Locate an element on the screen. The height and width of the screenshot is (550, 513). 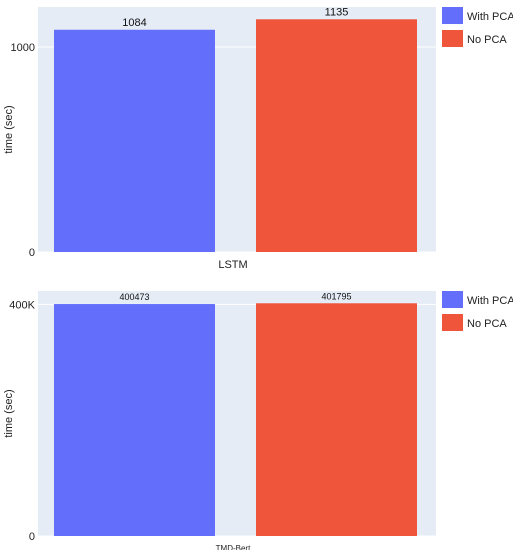
data-label: 1084 is located at coordinates (134, 23).